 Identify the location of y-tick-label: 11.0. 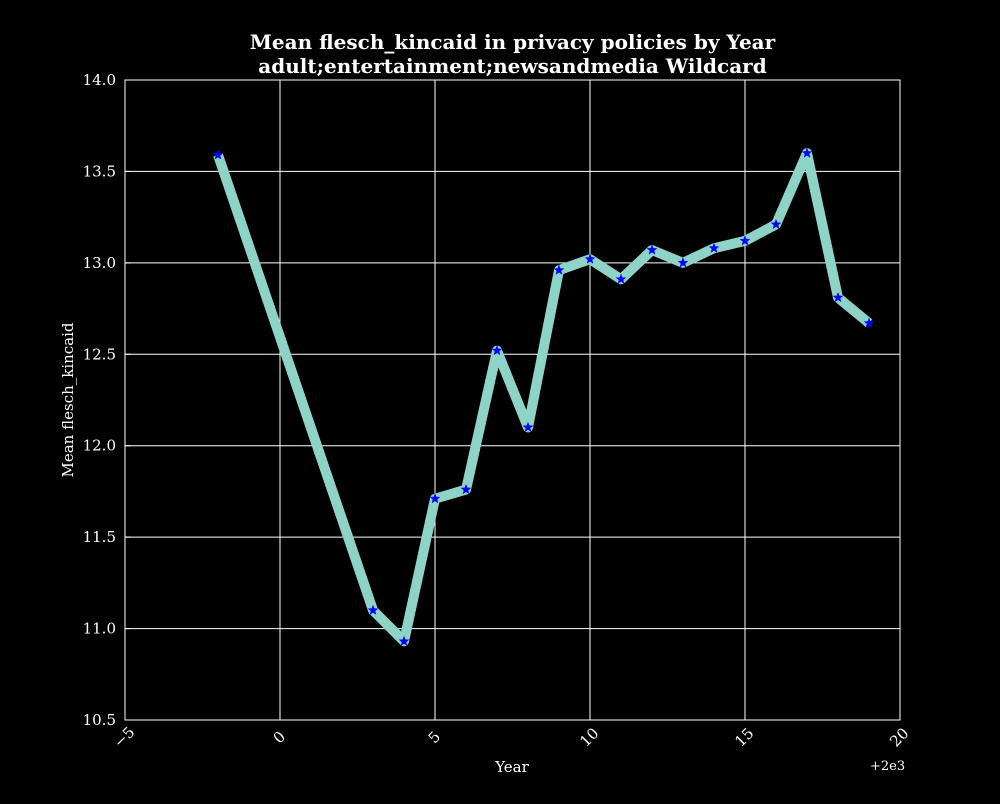
(99, 629).